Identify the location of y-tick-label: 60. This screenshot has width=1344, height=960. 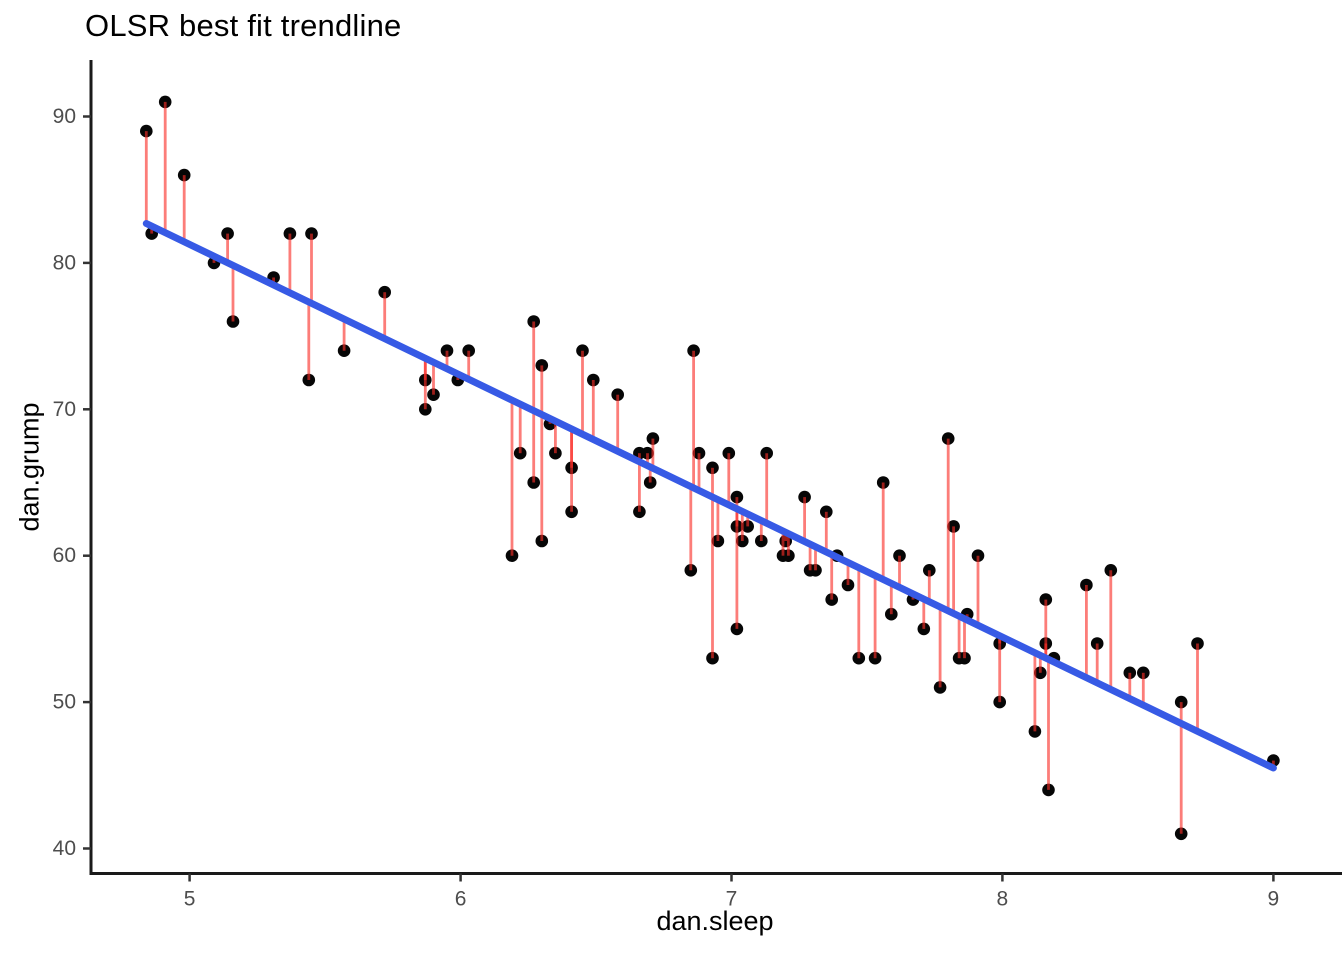
(64, 555).